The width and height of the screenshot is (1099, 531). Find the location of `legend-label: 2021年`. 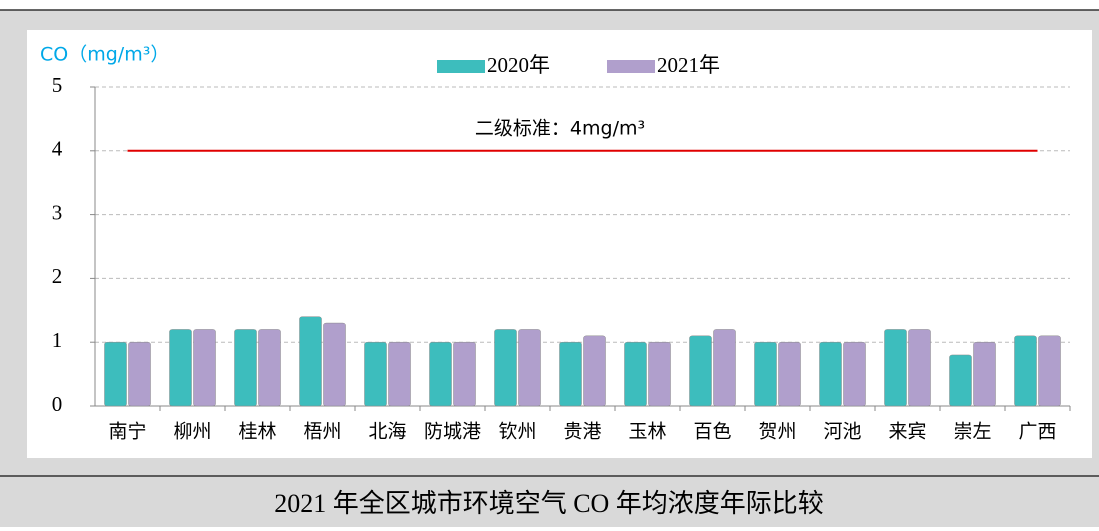

legend-label: 2021年 is located at coordinates (688, 65).